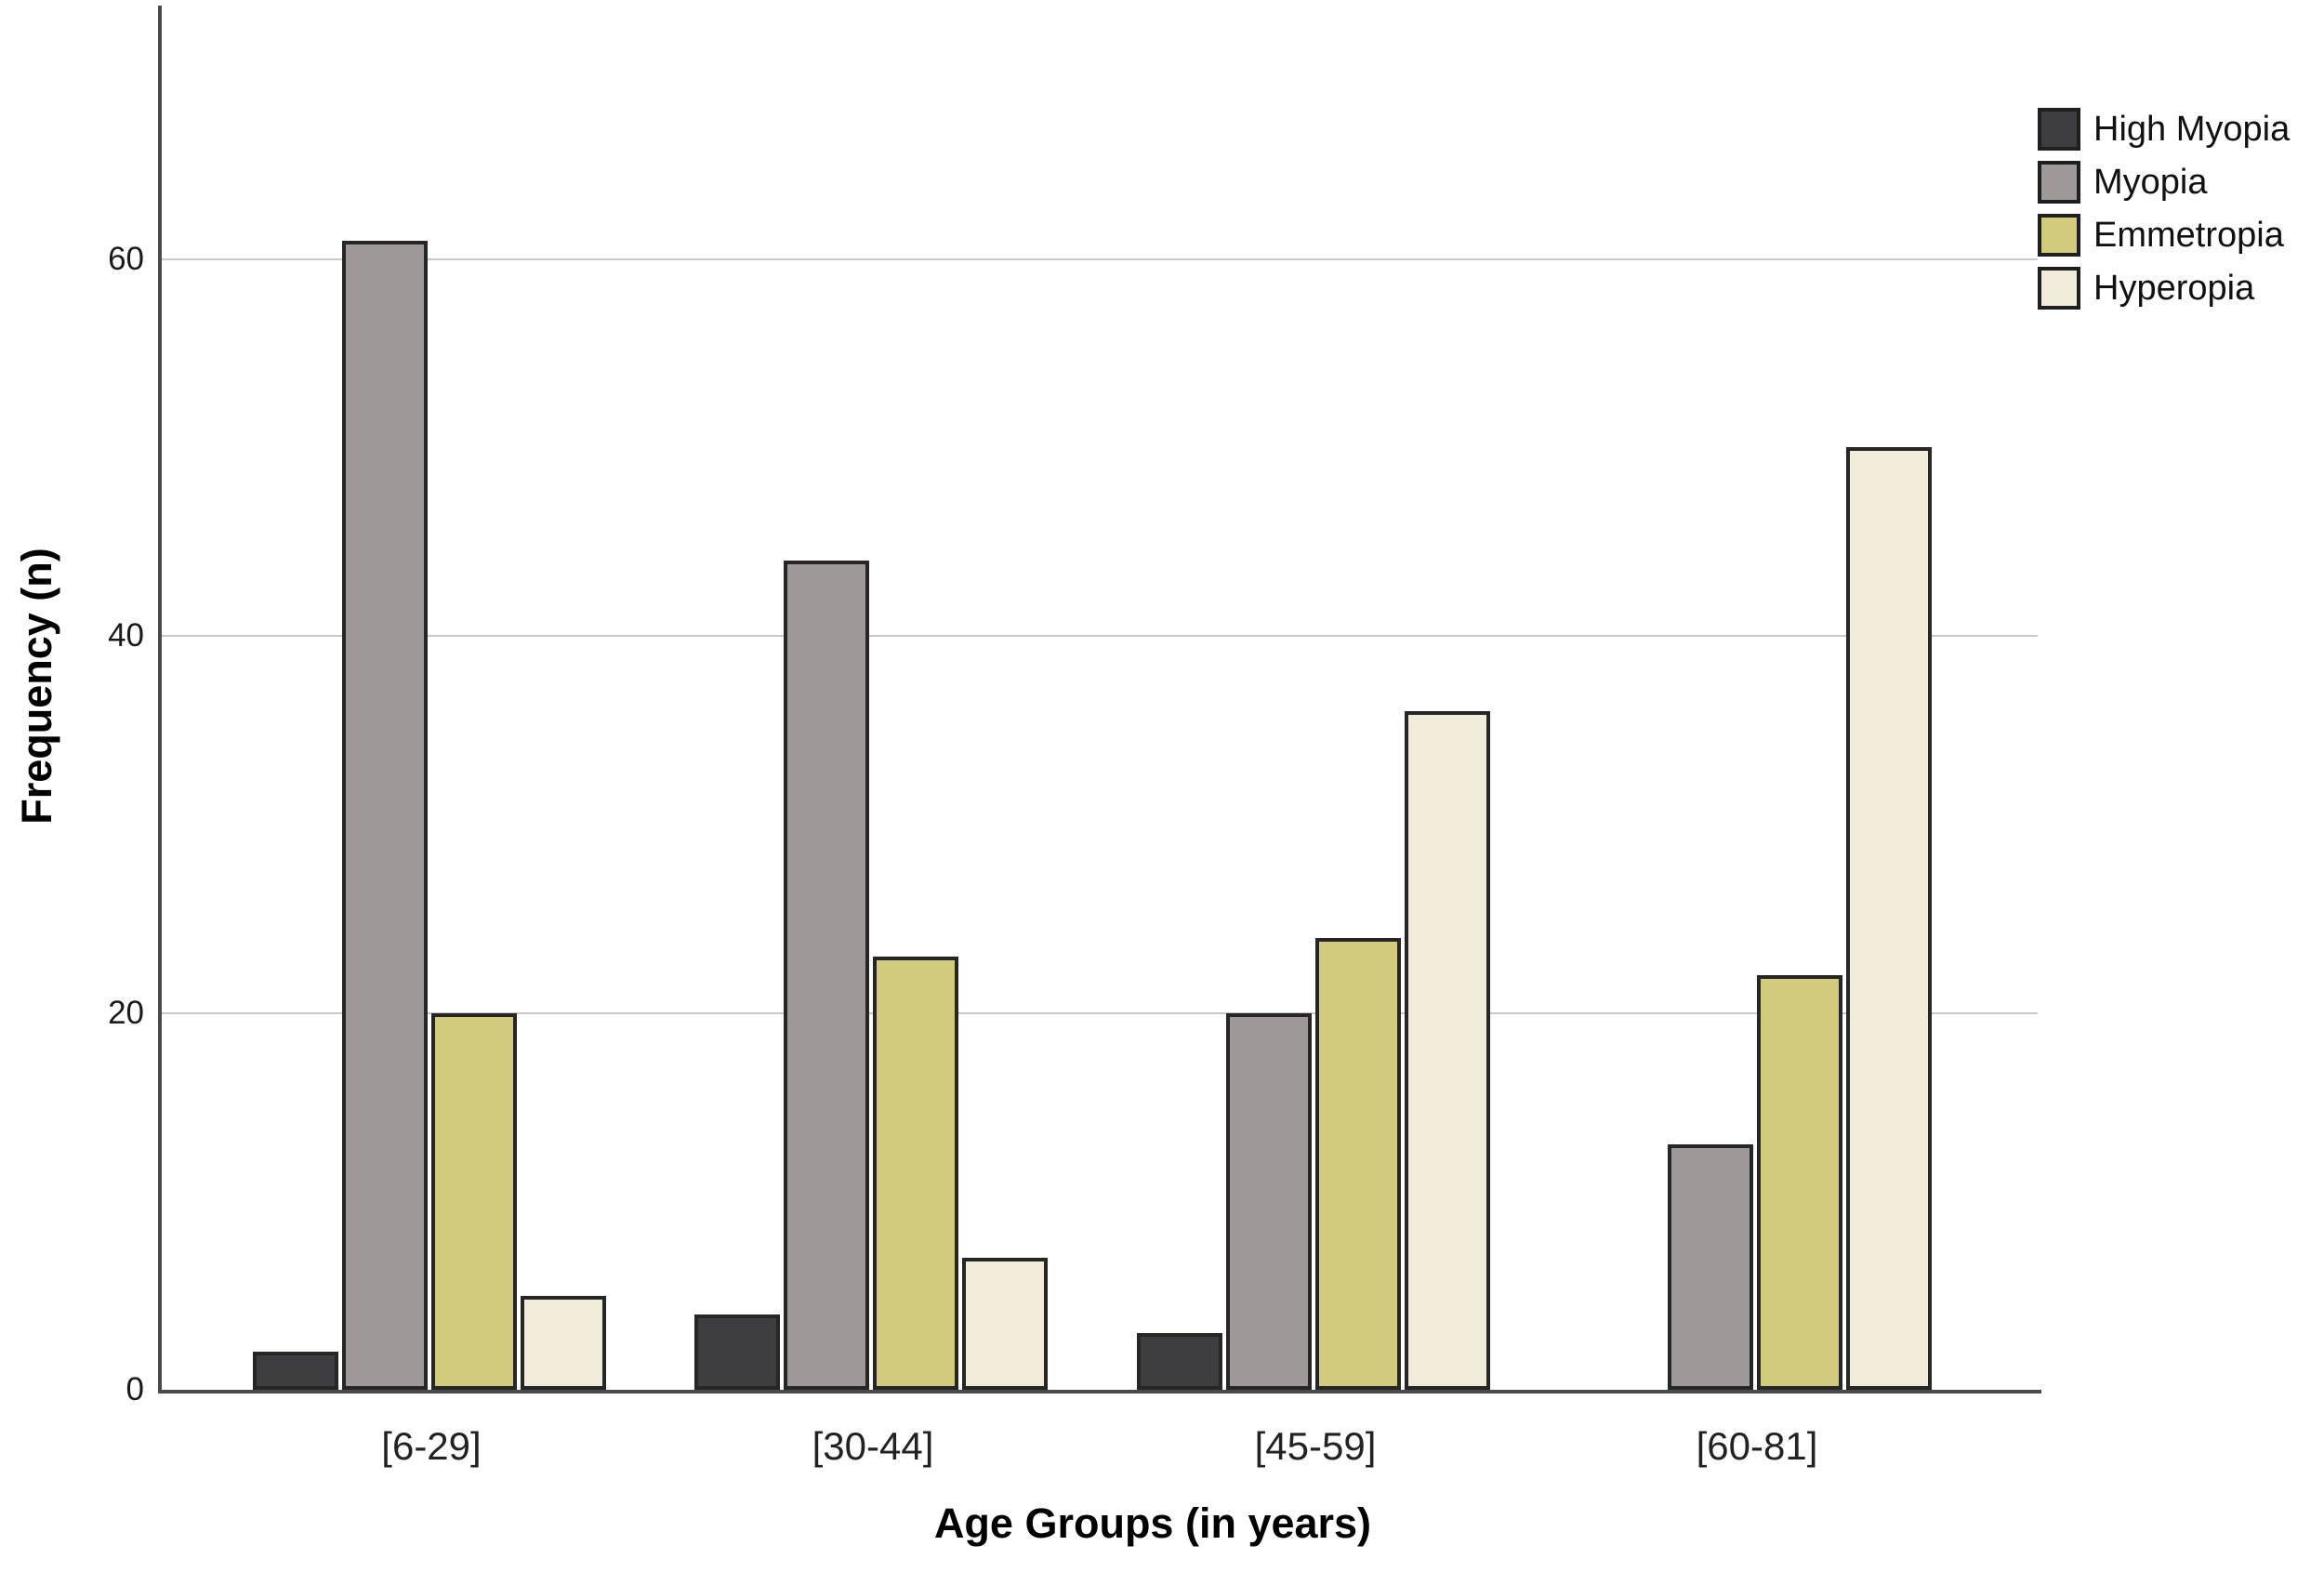  What do you see at coordinates (873, 1446) in the screenshot?
I see `x-category-label--30-44-: [30-44]` at bounding box center [873, 1446].